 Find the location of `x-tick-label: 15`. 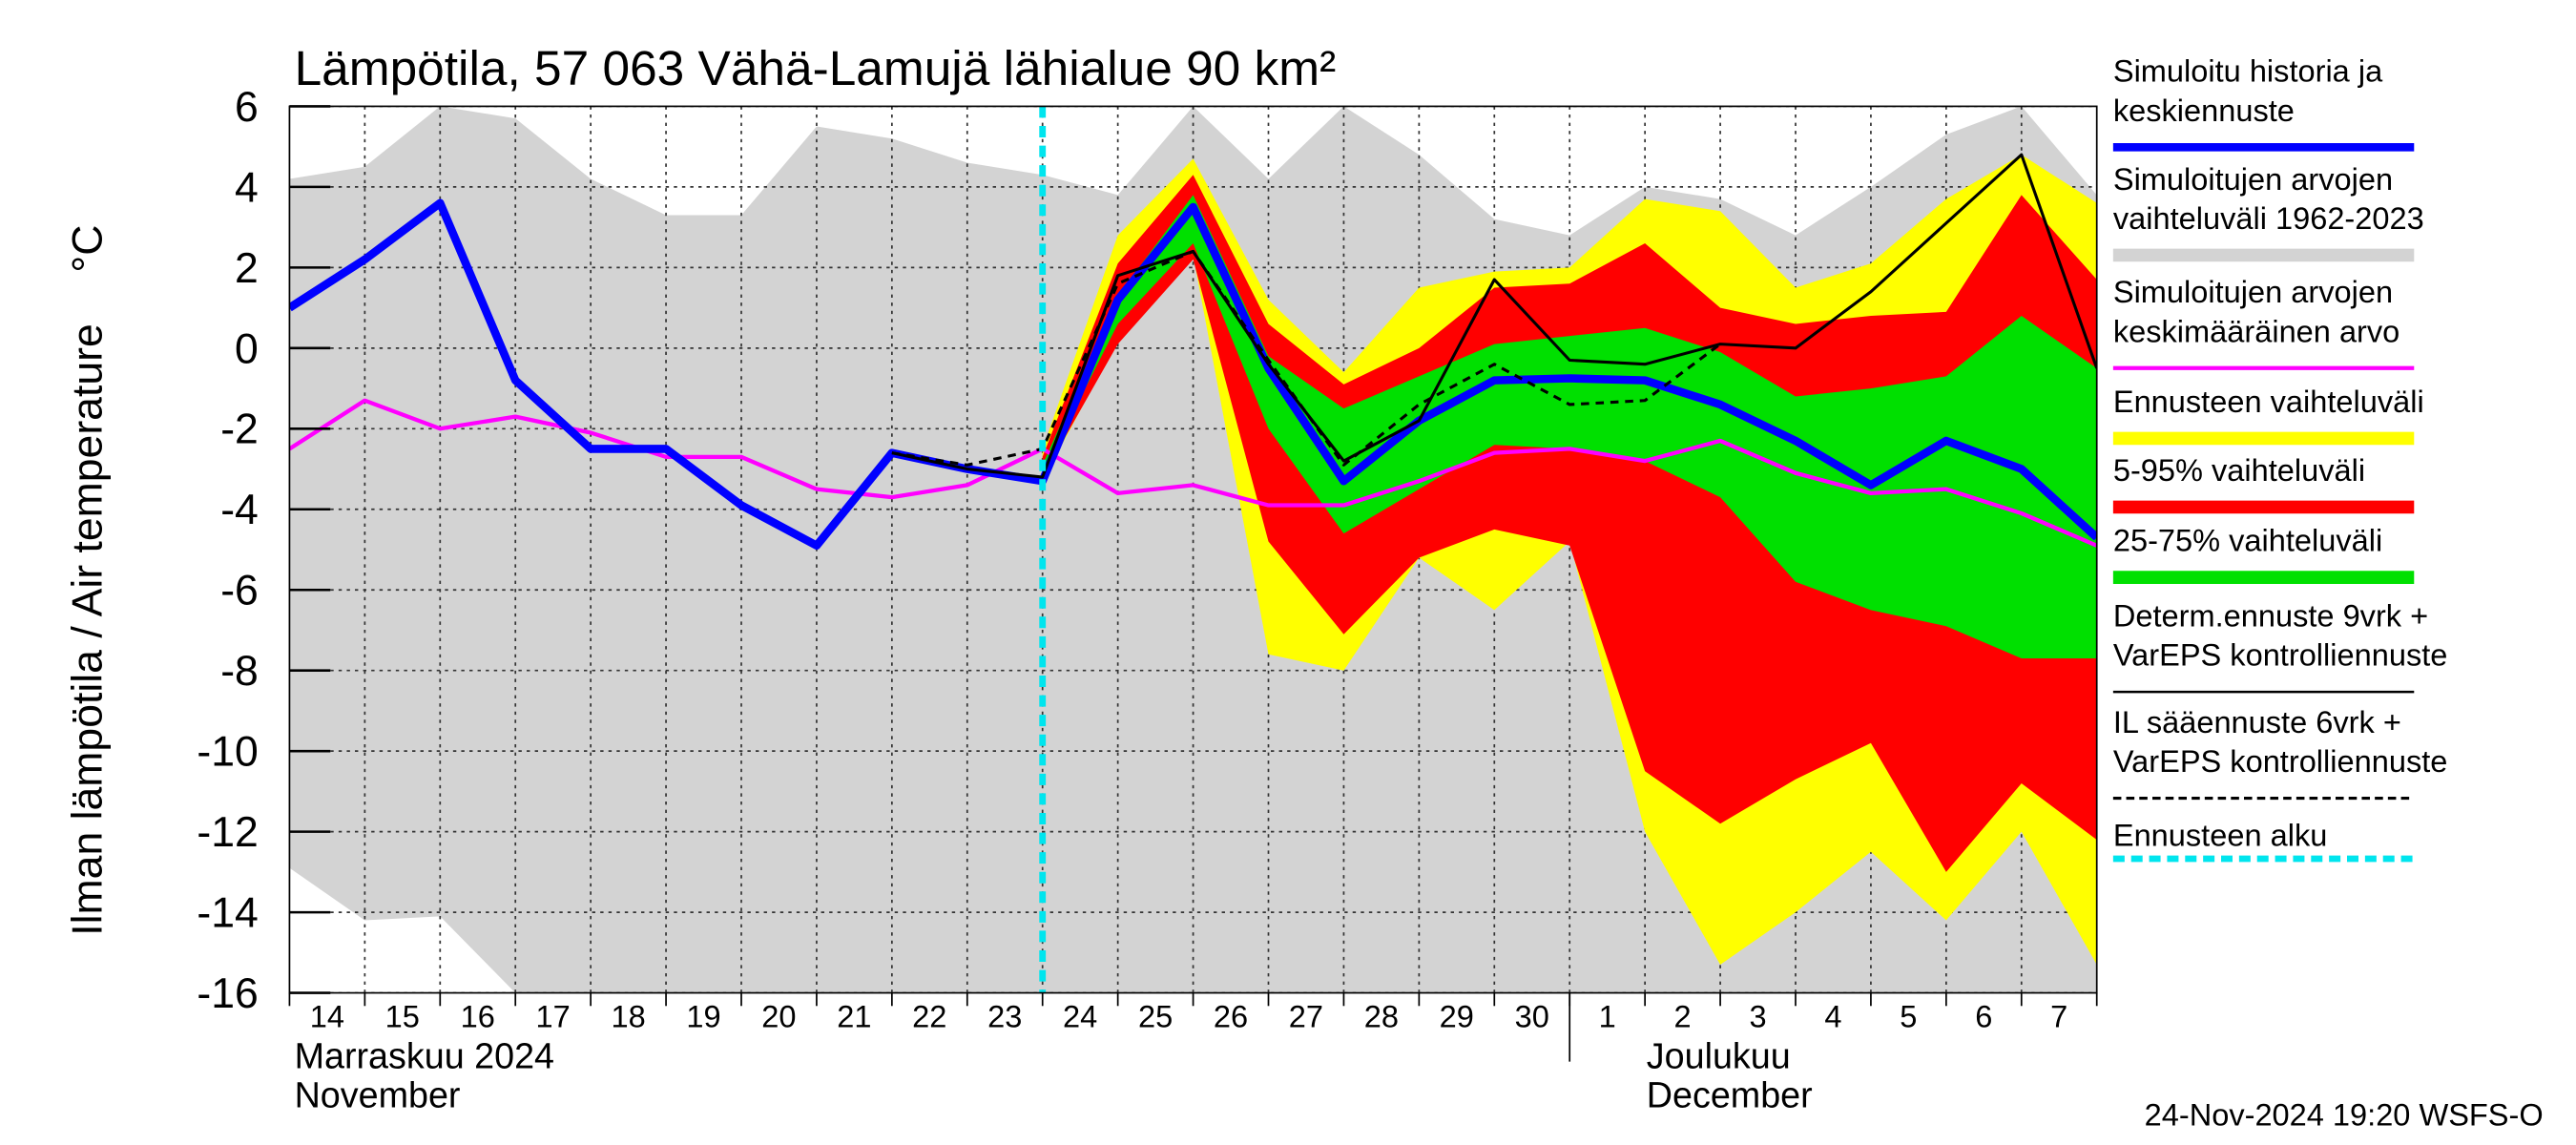

x-tick-label: 15 is located at coordinates (402, 1017).